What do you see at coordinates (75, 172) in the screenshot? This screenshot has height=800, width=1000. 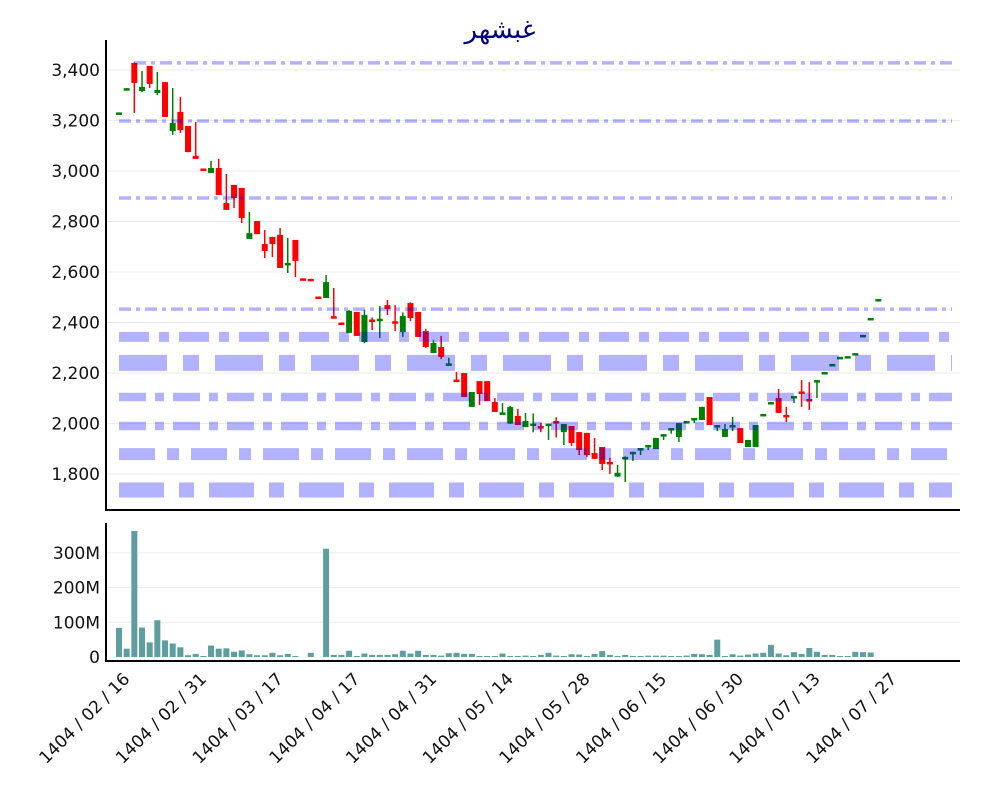 I see `price-tick-label: 3,000` at bounding box center [75, 172].